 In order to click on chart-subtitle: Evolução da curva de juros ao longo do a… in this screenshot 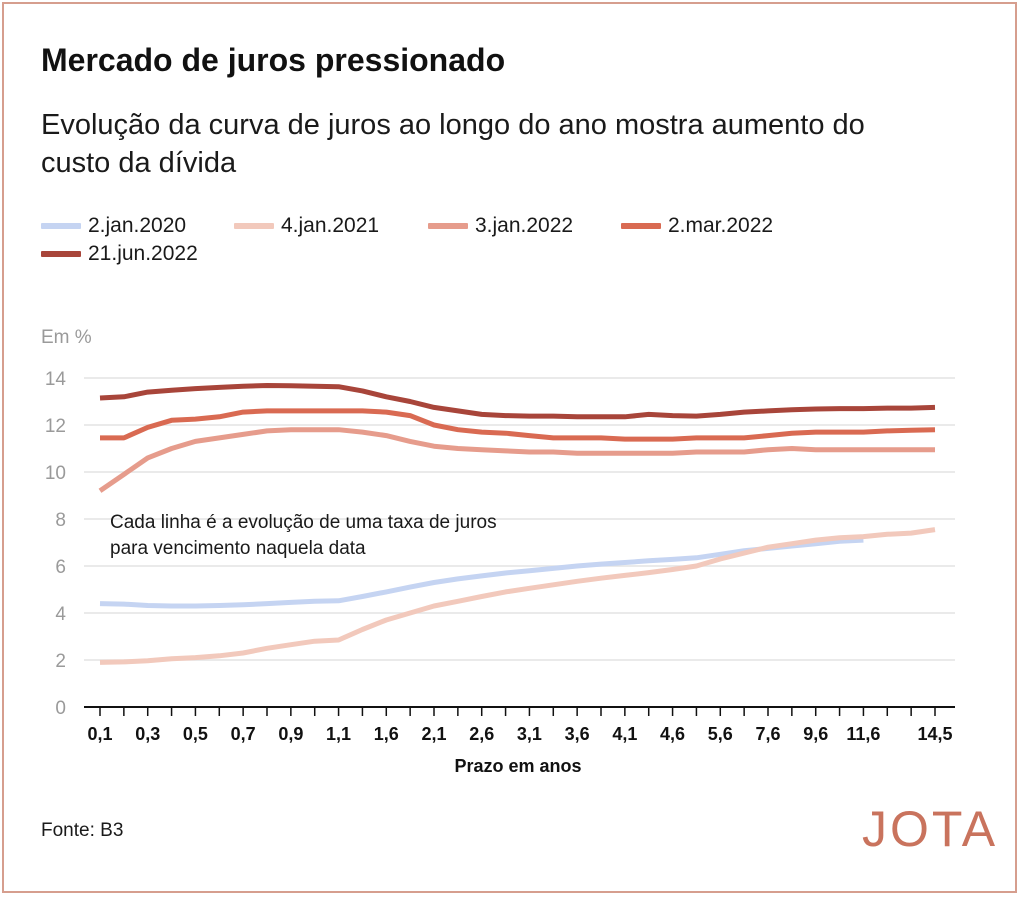, I will do `click(453, 144)`.